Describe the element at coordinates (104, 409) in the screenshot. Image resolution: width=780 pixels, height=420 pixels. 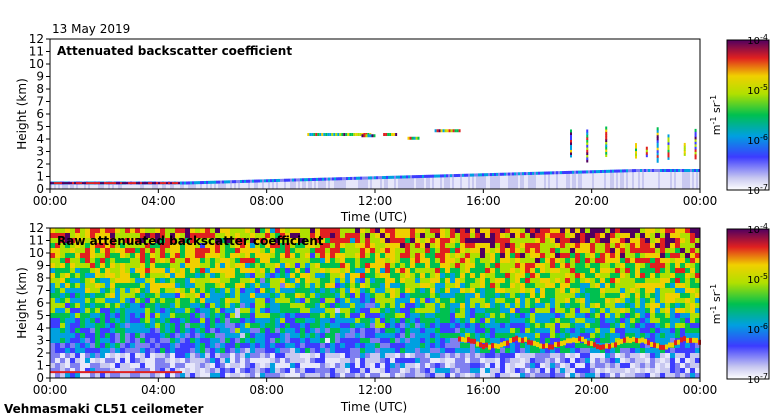
I see `instrument-footer: Vehmasmaki CL51 ceilometer` at that location.